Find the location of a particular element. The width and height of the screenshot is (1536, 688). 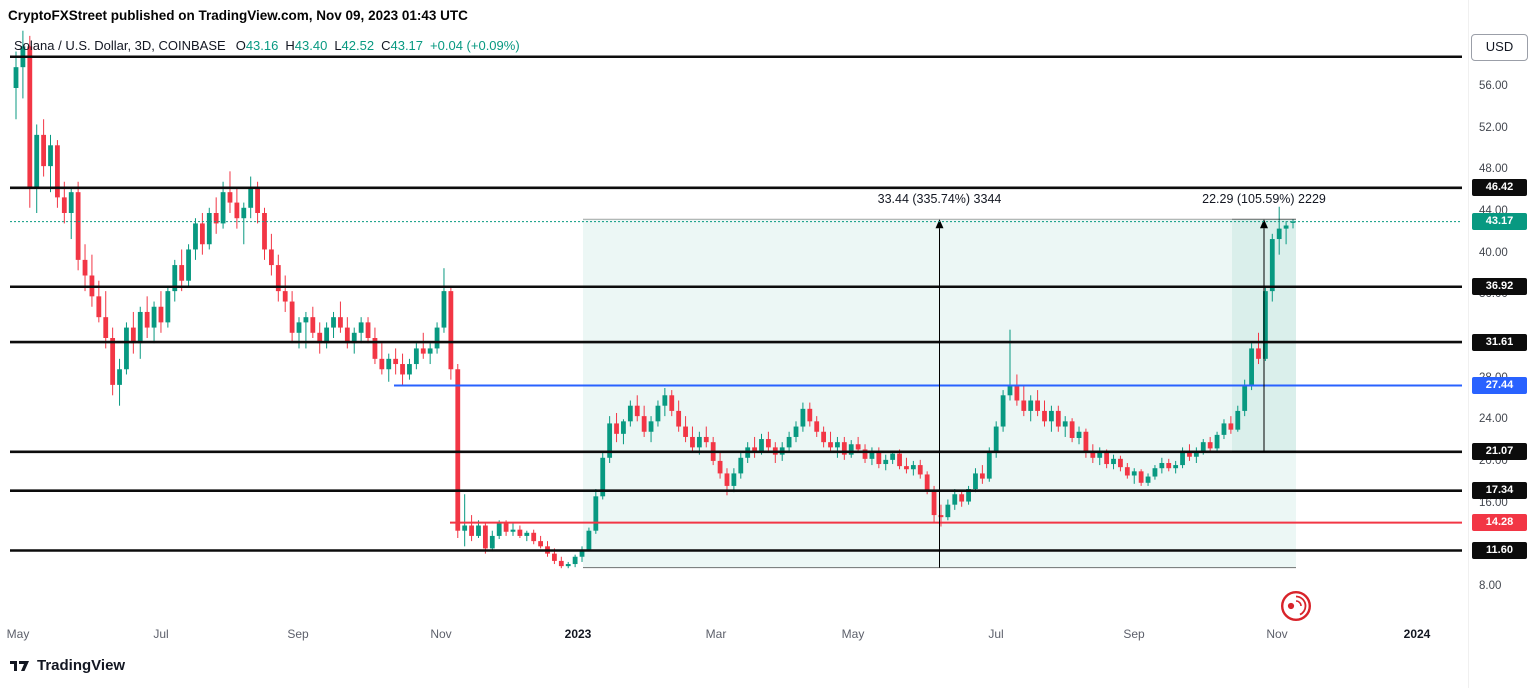

price-level-label: 46.42 is located at coordinates (1499, 188).